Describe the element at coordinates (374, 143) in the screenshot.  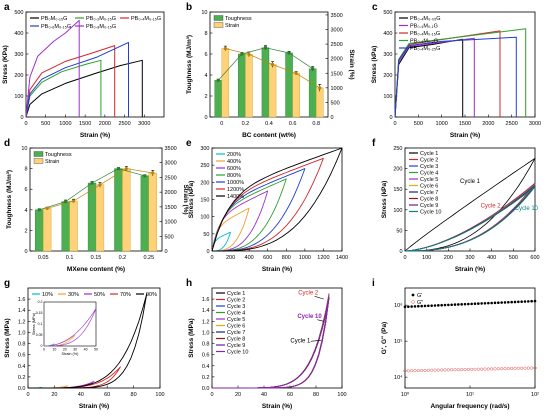
I see `panel-letter: f` at that location.